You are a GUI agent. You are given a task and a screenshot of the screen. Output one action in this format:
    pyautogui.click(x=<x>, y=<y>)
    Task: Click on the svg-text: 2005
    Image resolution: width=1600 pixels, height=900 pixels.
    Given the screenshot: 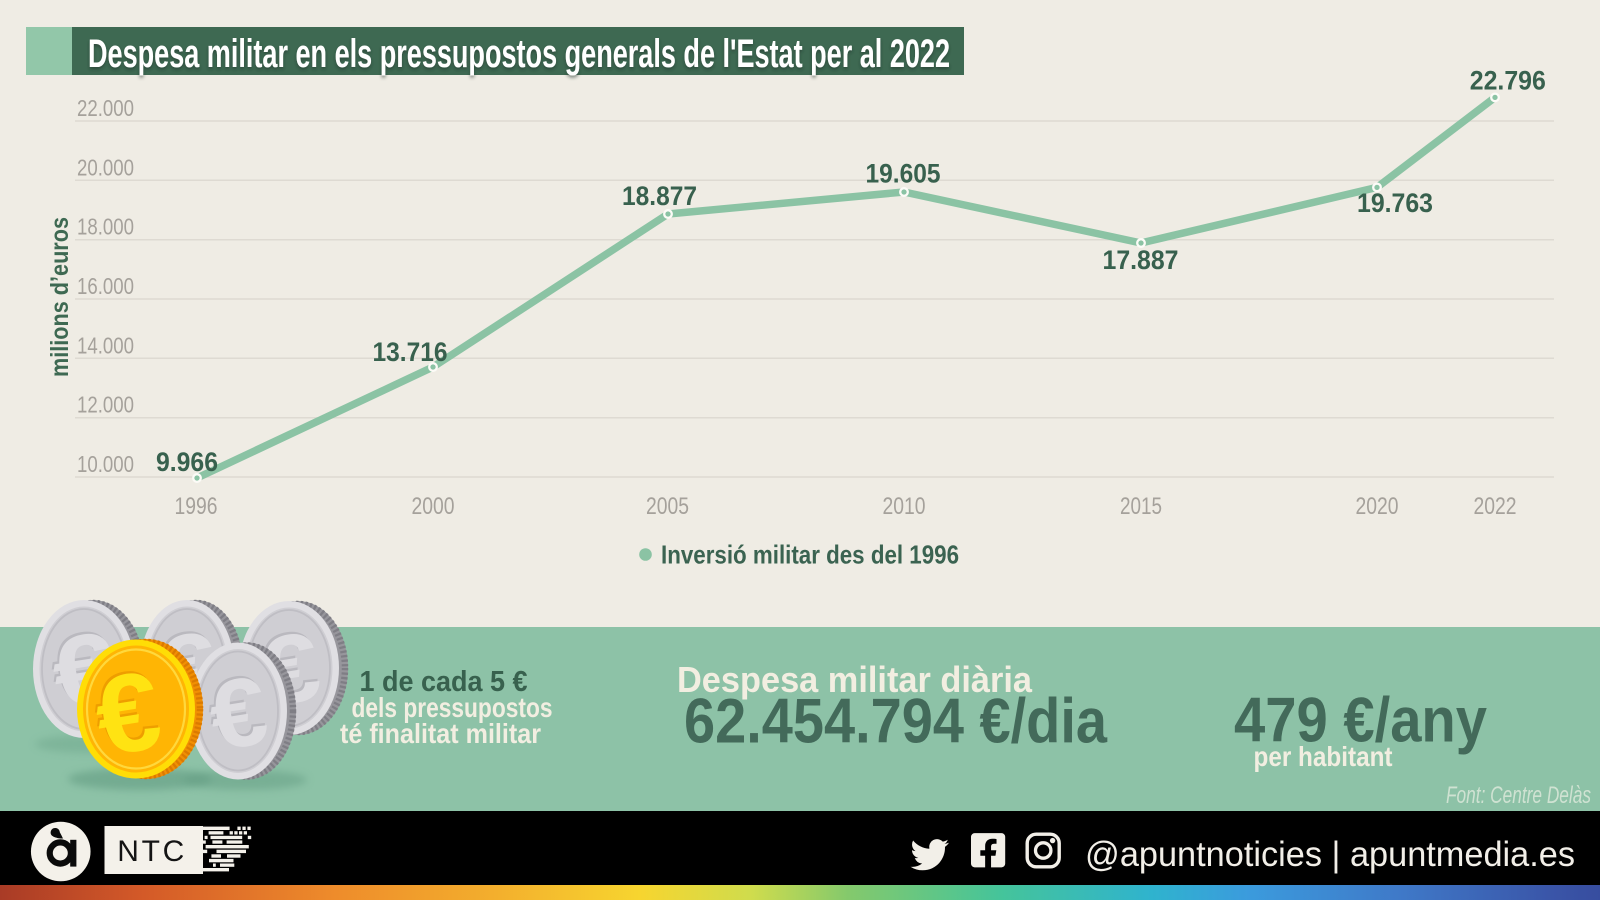 What is the action you would take?
    pyautogui.click(x=667, y=506)
    